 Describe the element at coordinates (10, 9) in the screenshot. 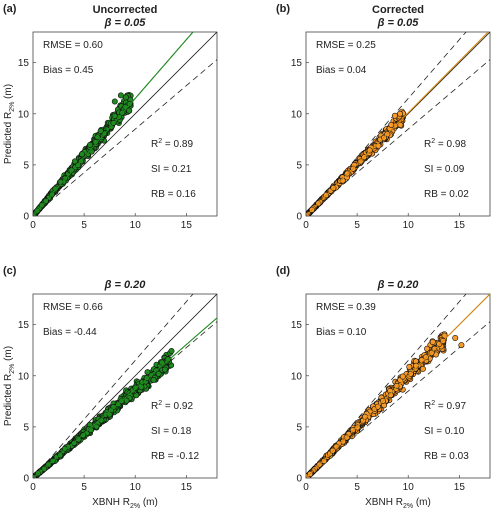

I see `panel-label: (a)` at that location.